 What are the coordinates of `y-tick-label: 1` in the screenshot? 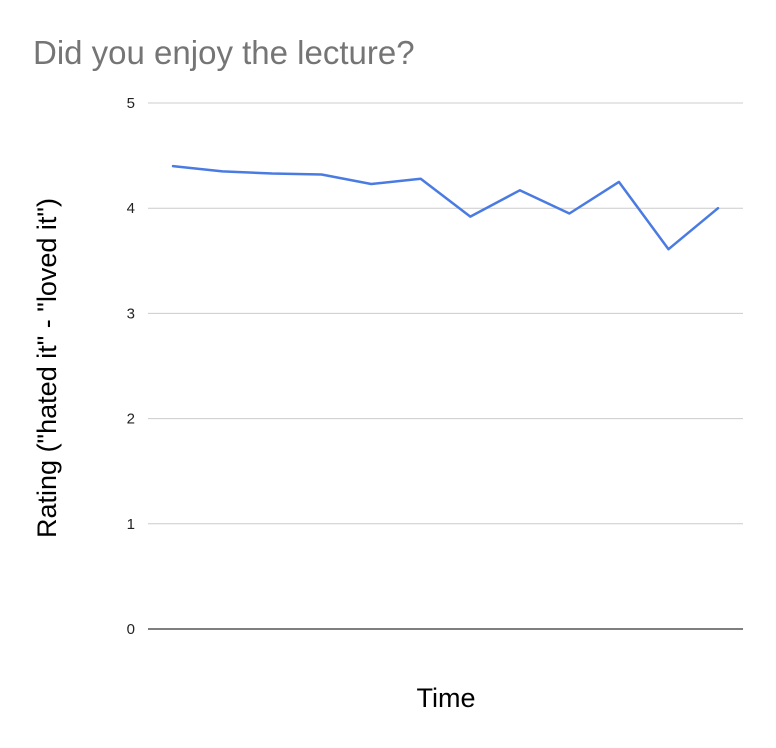 It's located at (131, 524).